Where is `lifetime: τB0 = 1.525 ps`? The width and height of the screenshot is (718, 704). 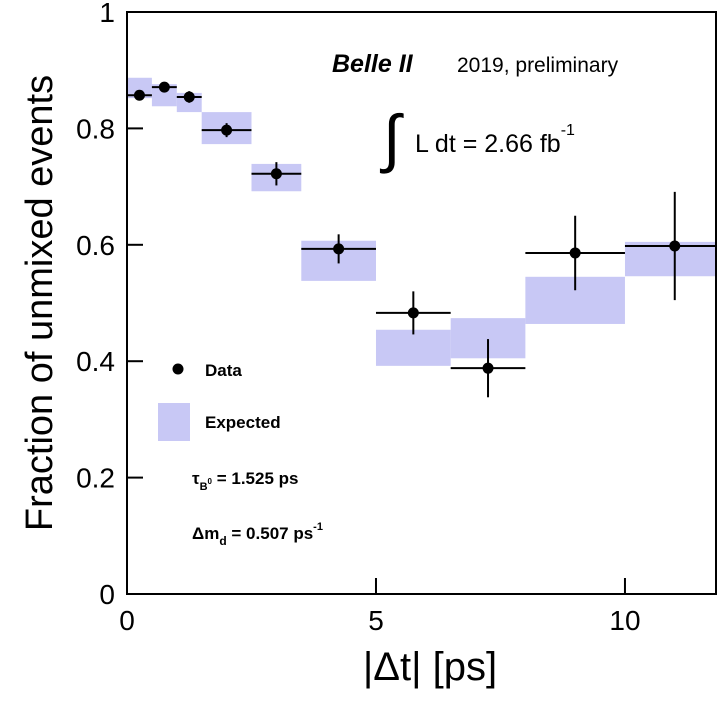 lifetime: τB0 = 1.525 ps is located at coordinates (245, 481).